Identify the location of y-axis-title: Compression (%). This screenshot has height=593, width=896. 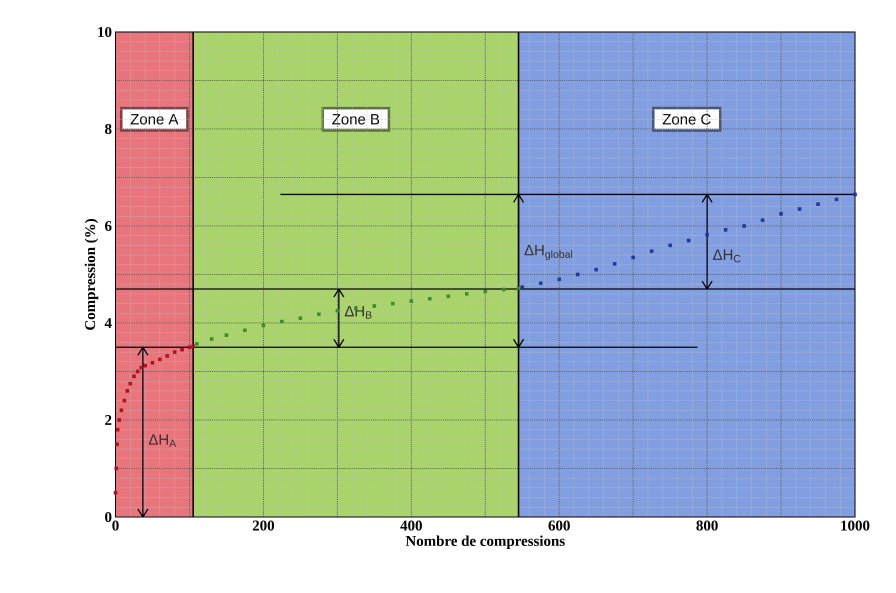
(91, 274).